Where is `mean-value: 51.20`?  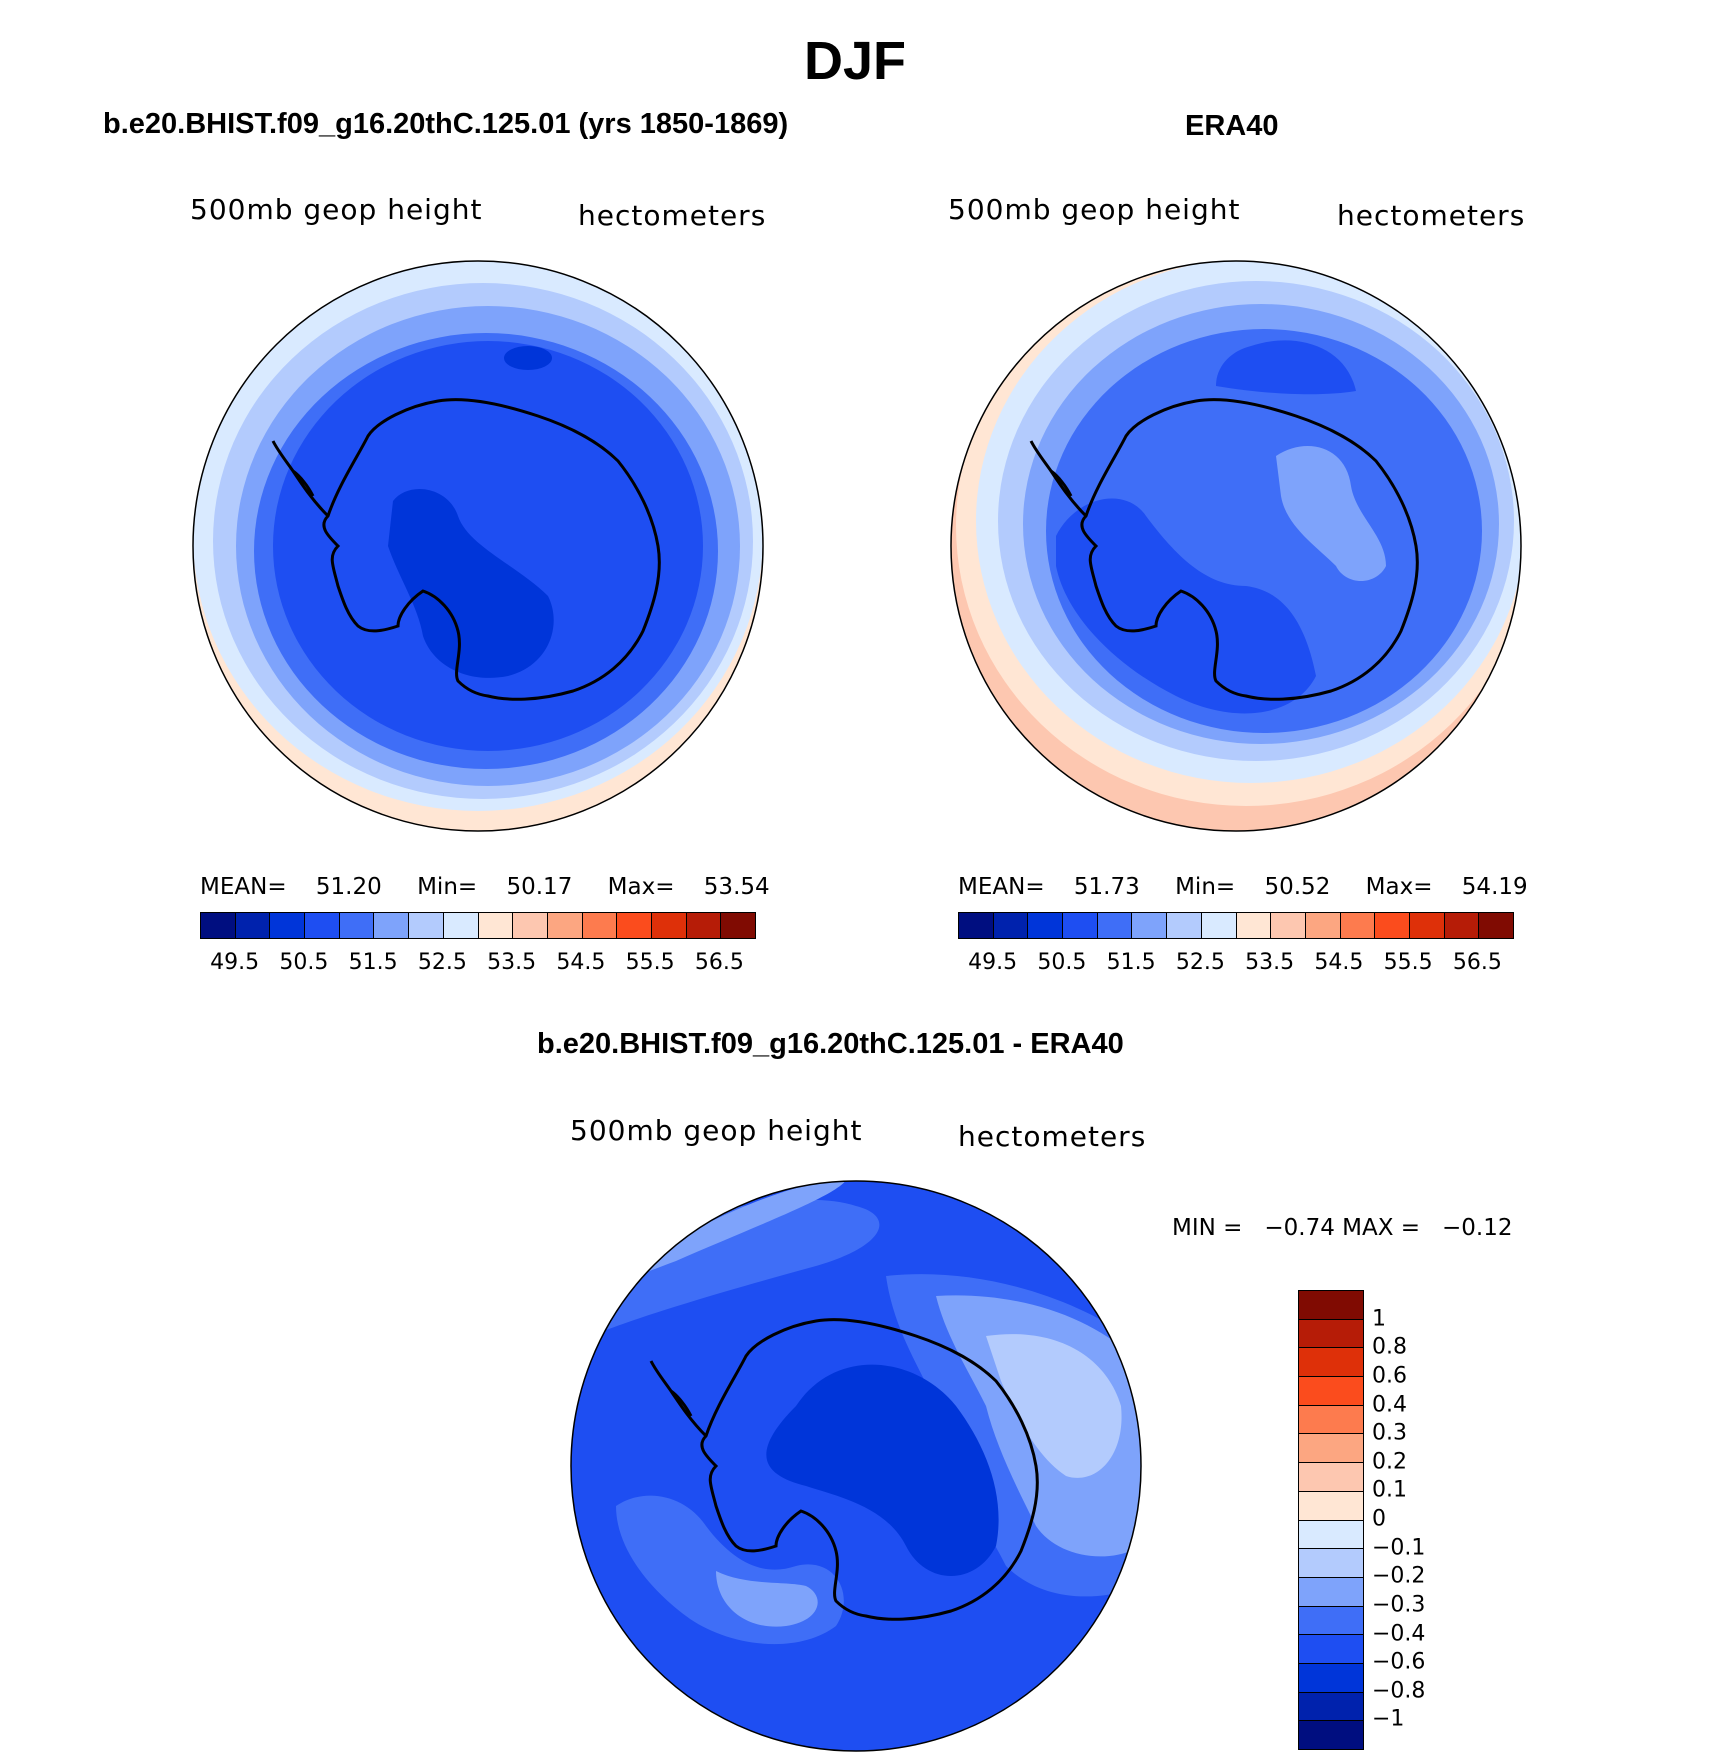
mean-value: 51.20 is located at coordinates (348, 887).